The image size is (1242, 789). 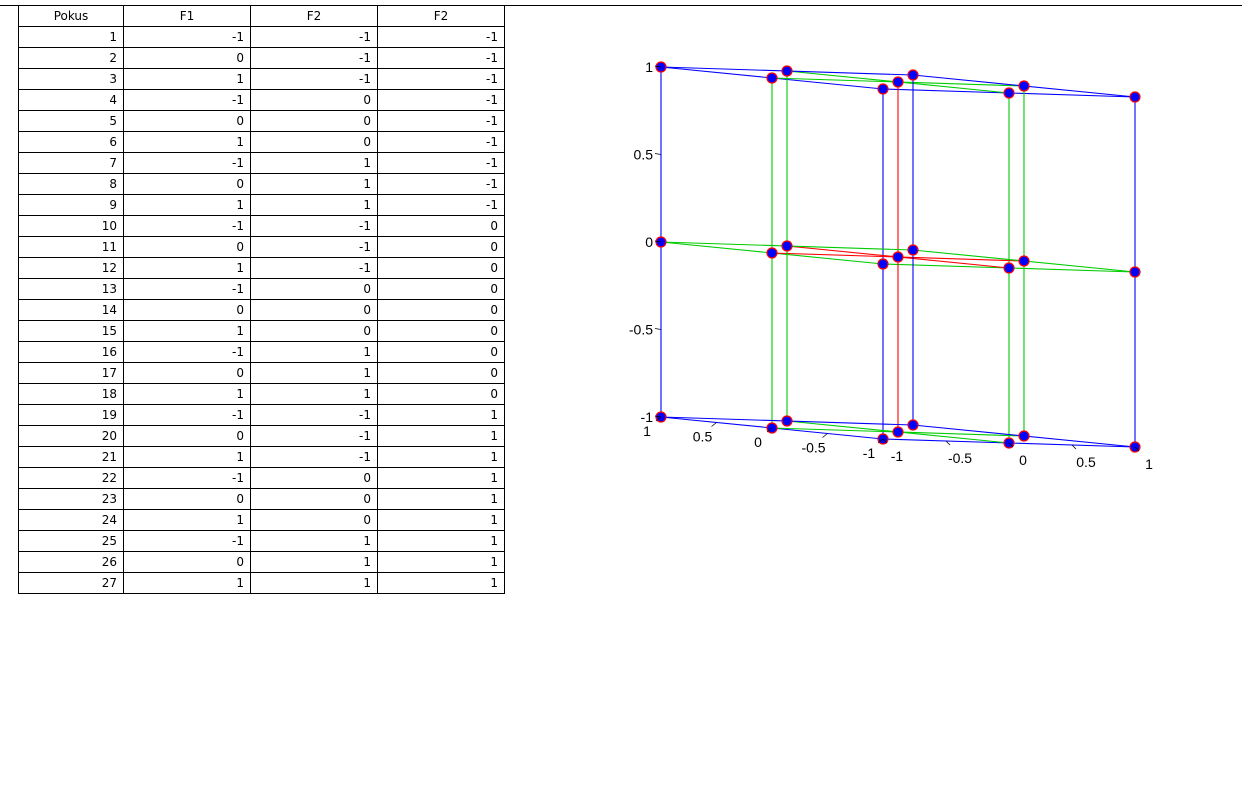 I want to click on table-row: 22 -1 0 1, so click(x=261, y=478).